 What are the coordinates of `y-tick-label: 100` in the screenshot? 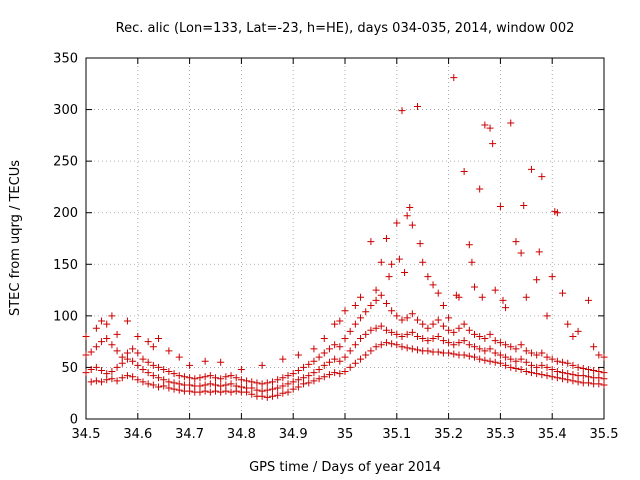 It's located at (65, 316).